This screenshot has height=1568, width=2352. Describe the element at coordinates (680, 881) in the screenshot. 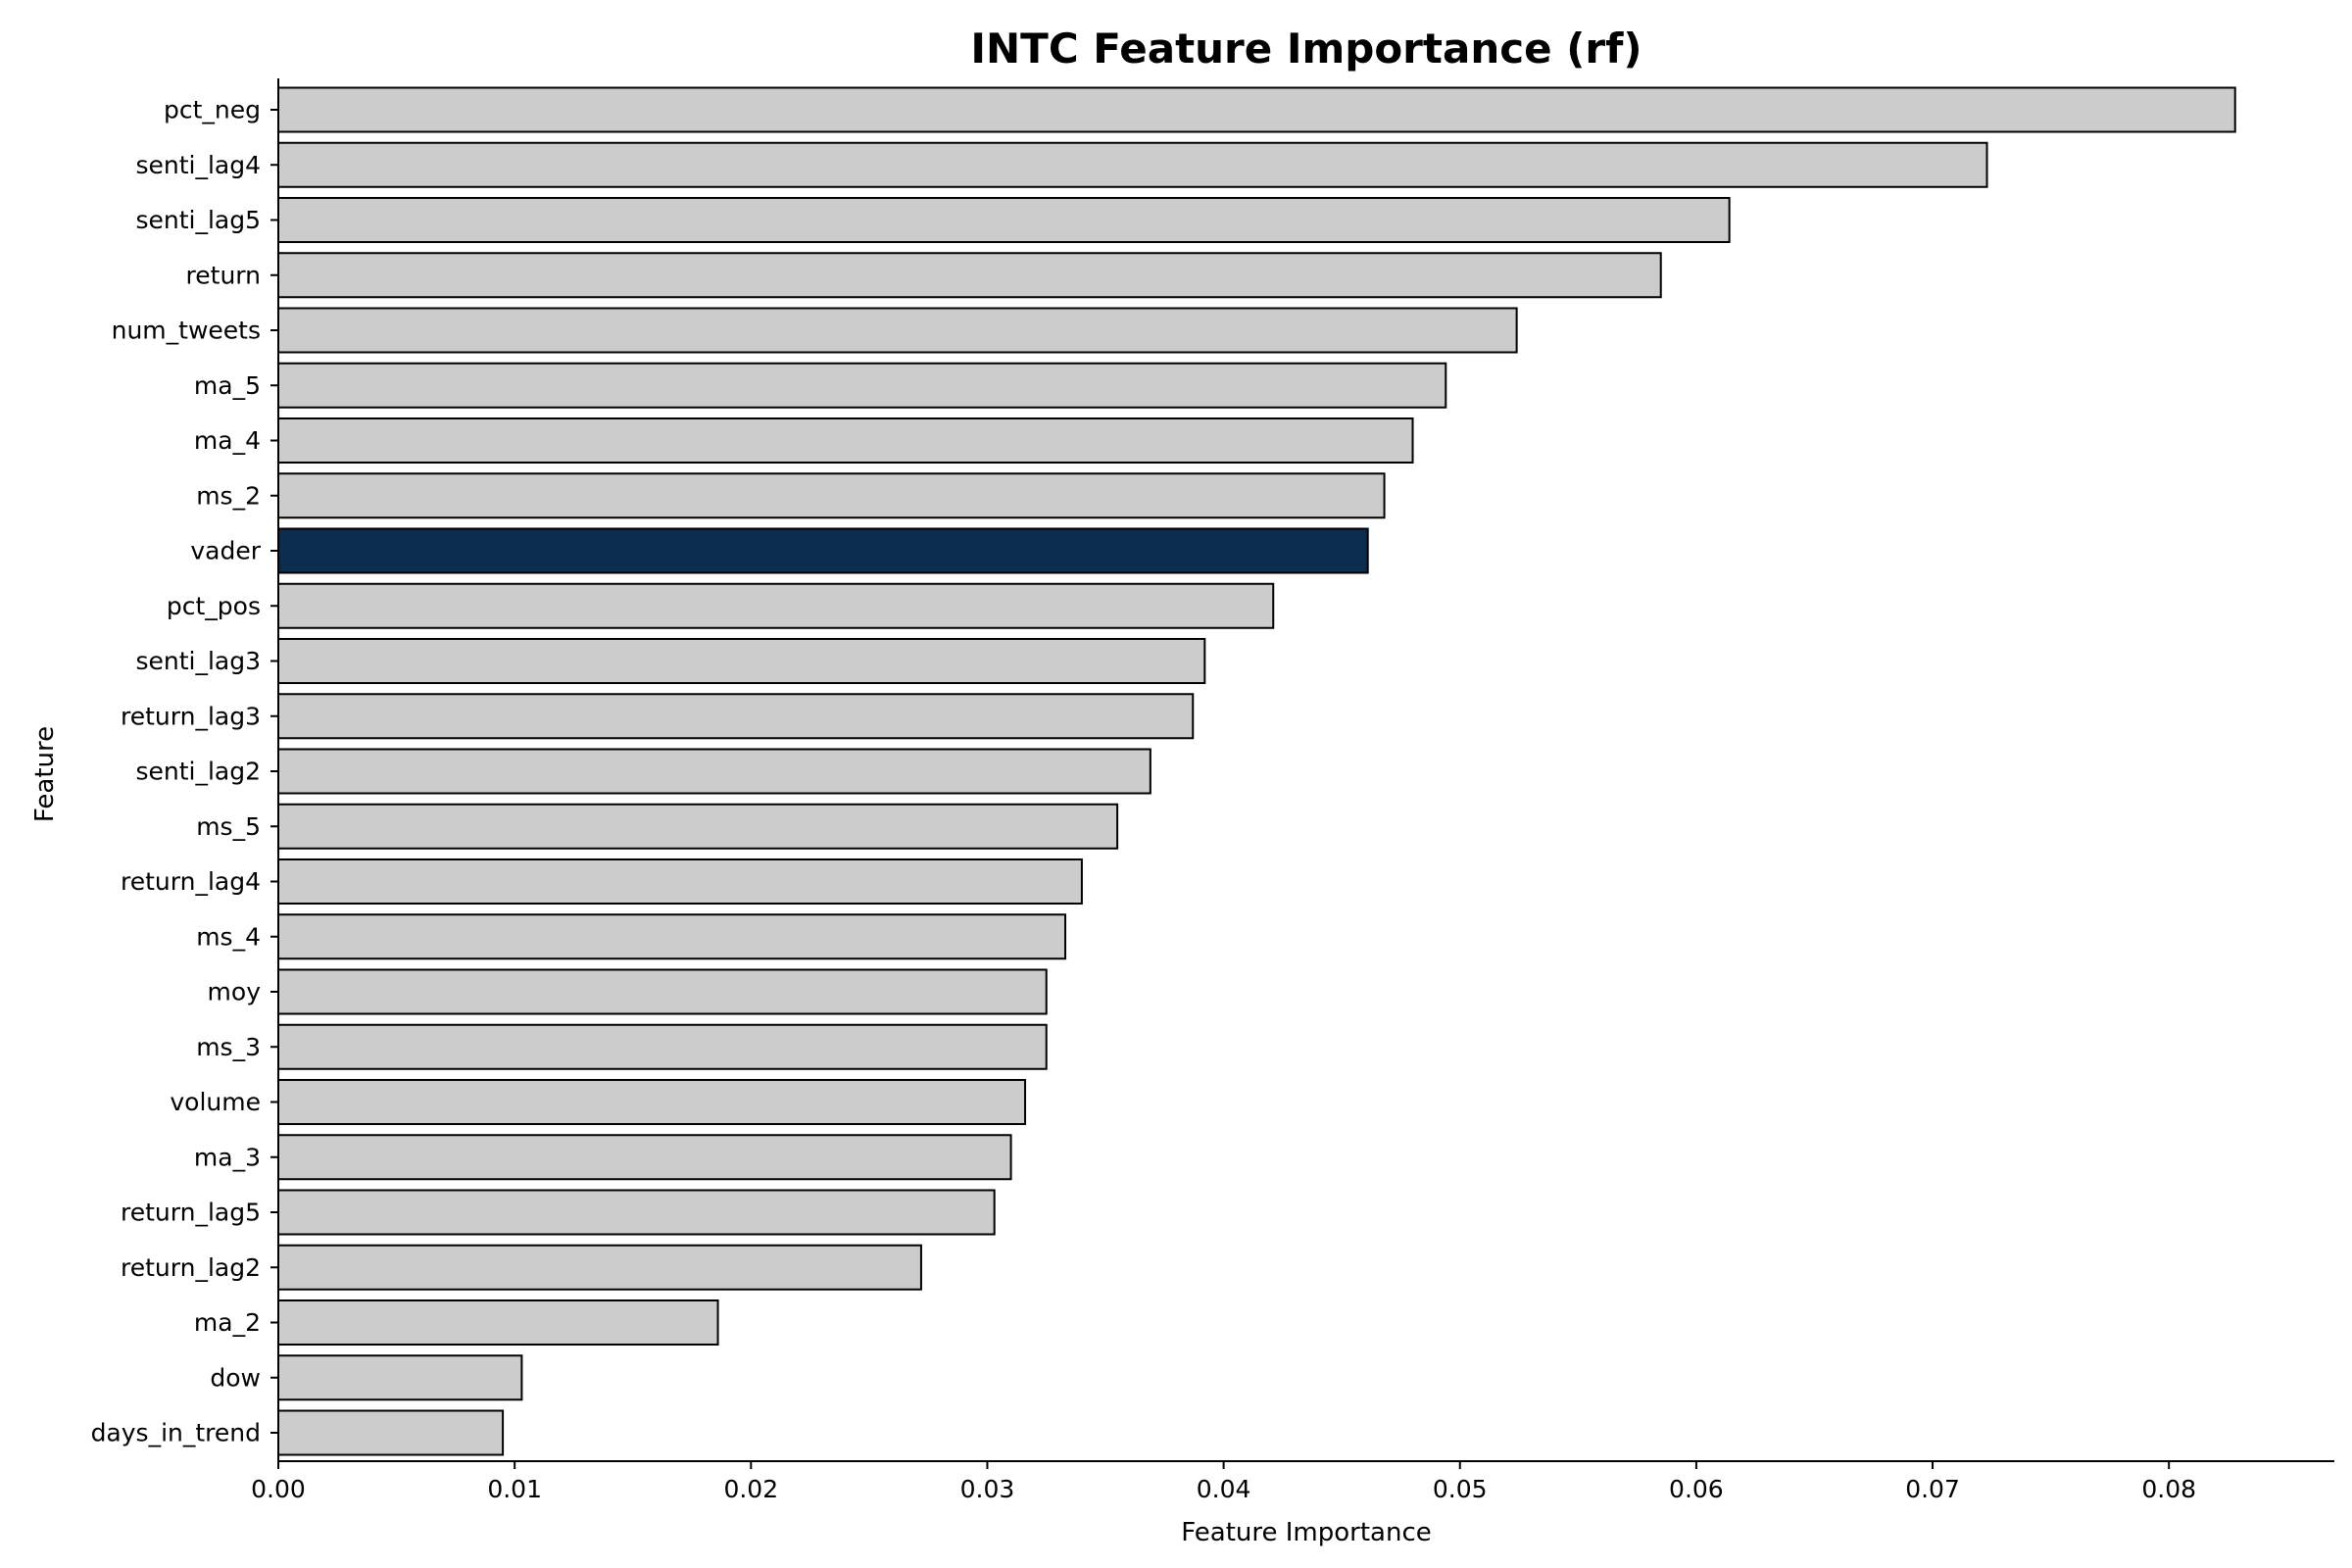

I see `bar-return-lag4` at that location.